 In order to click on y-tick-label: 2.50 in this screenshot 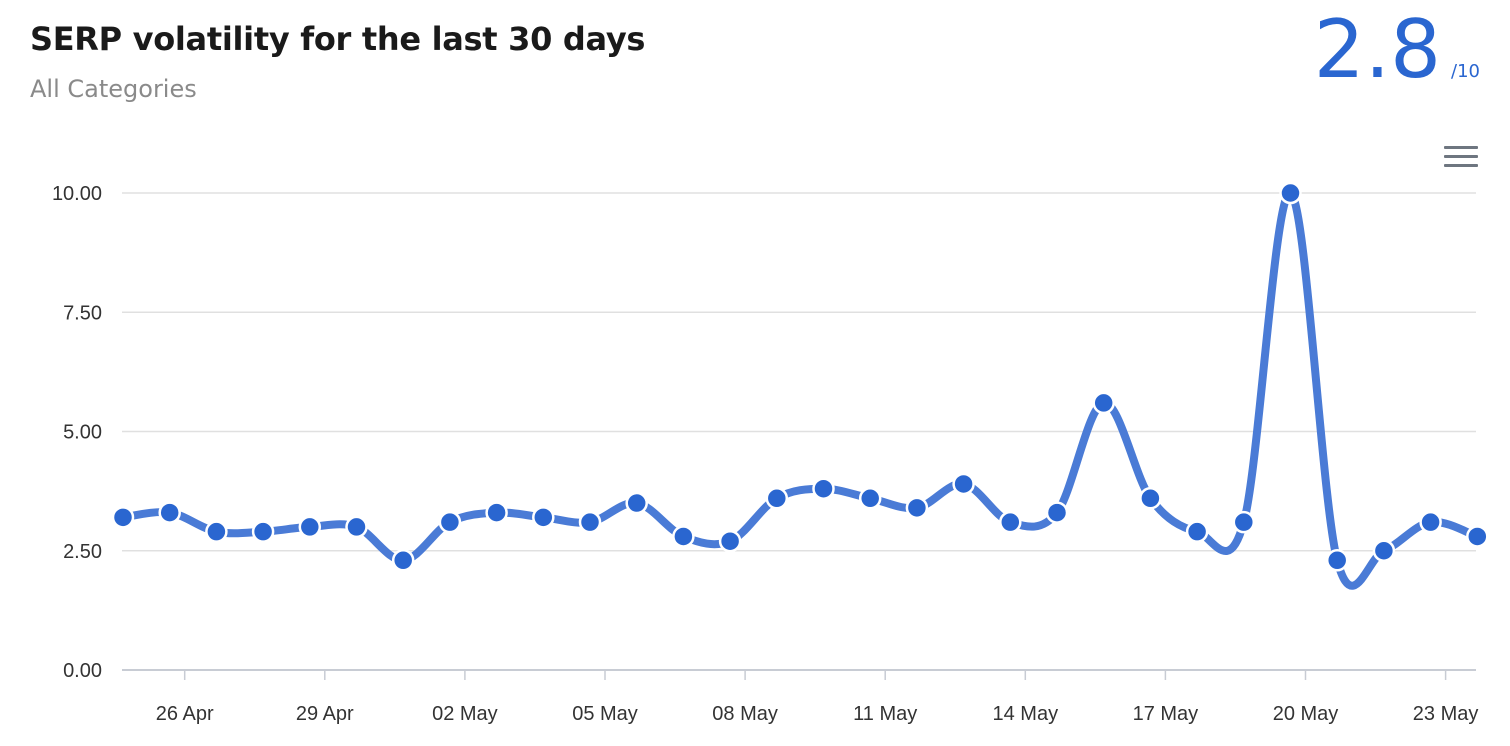, I will do `click(82, 552)`.